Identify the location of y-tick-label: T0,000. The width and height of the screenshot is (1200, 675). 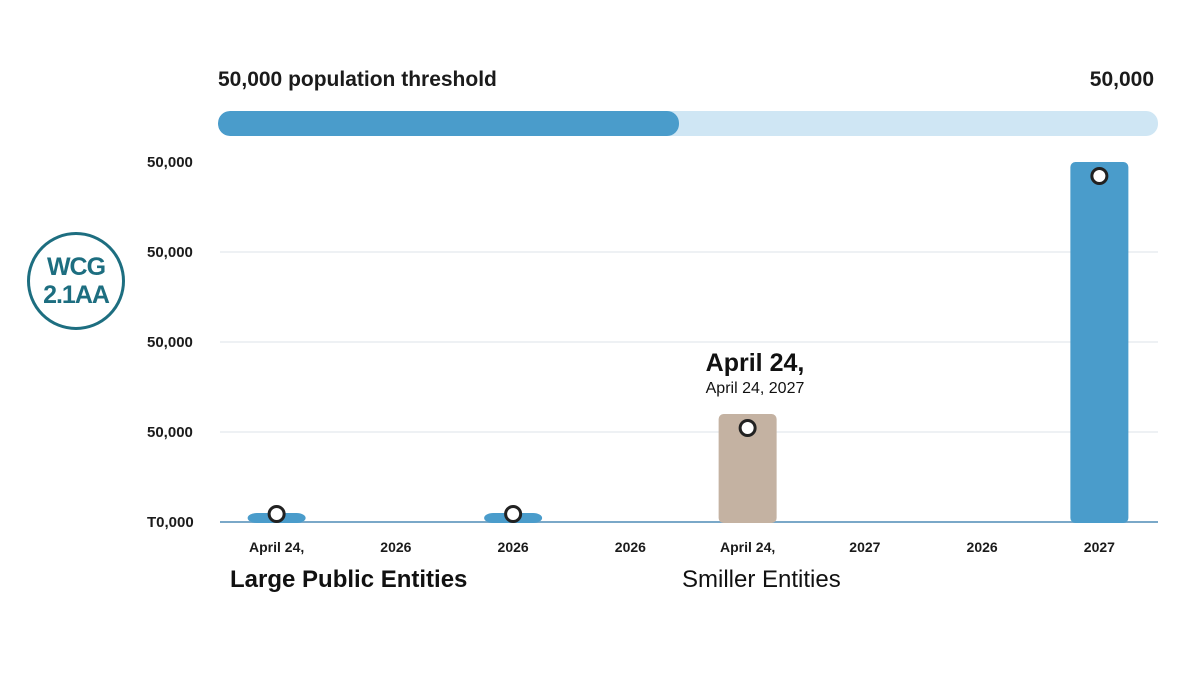
(170, 522).